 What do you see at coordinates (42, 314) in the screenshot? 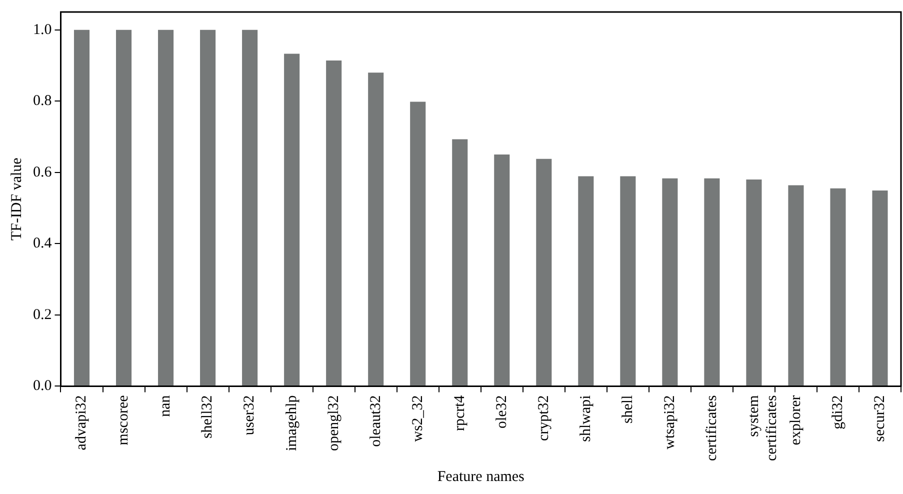
I see `y-tick-label: 0.2` at bounding box center [42, 314].